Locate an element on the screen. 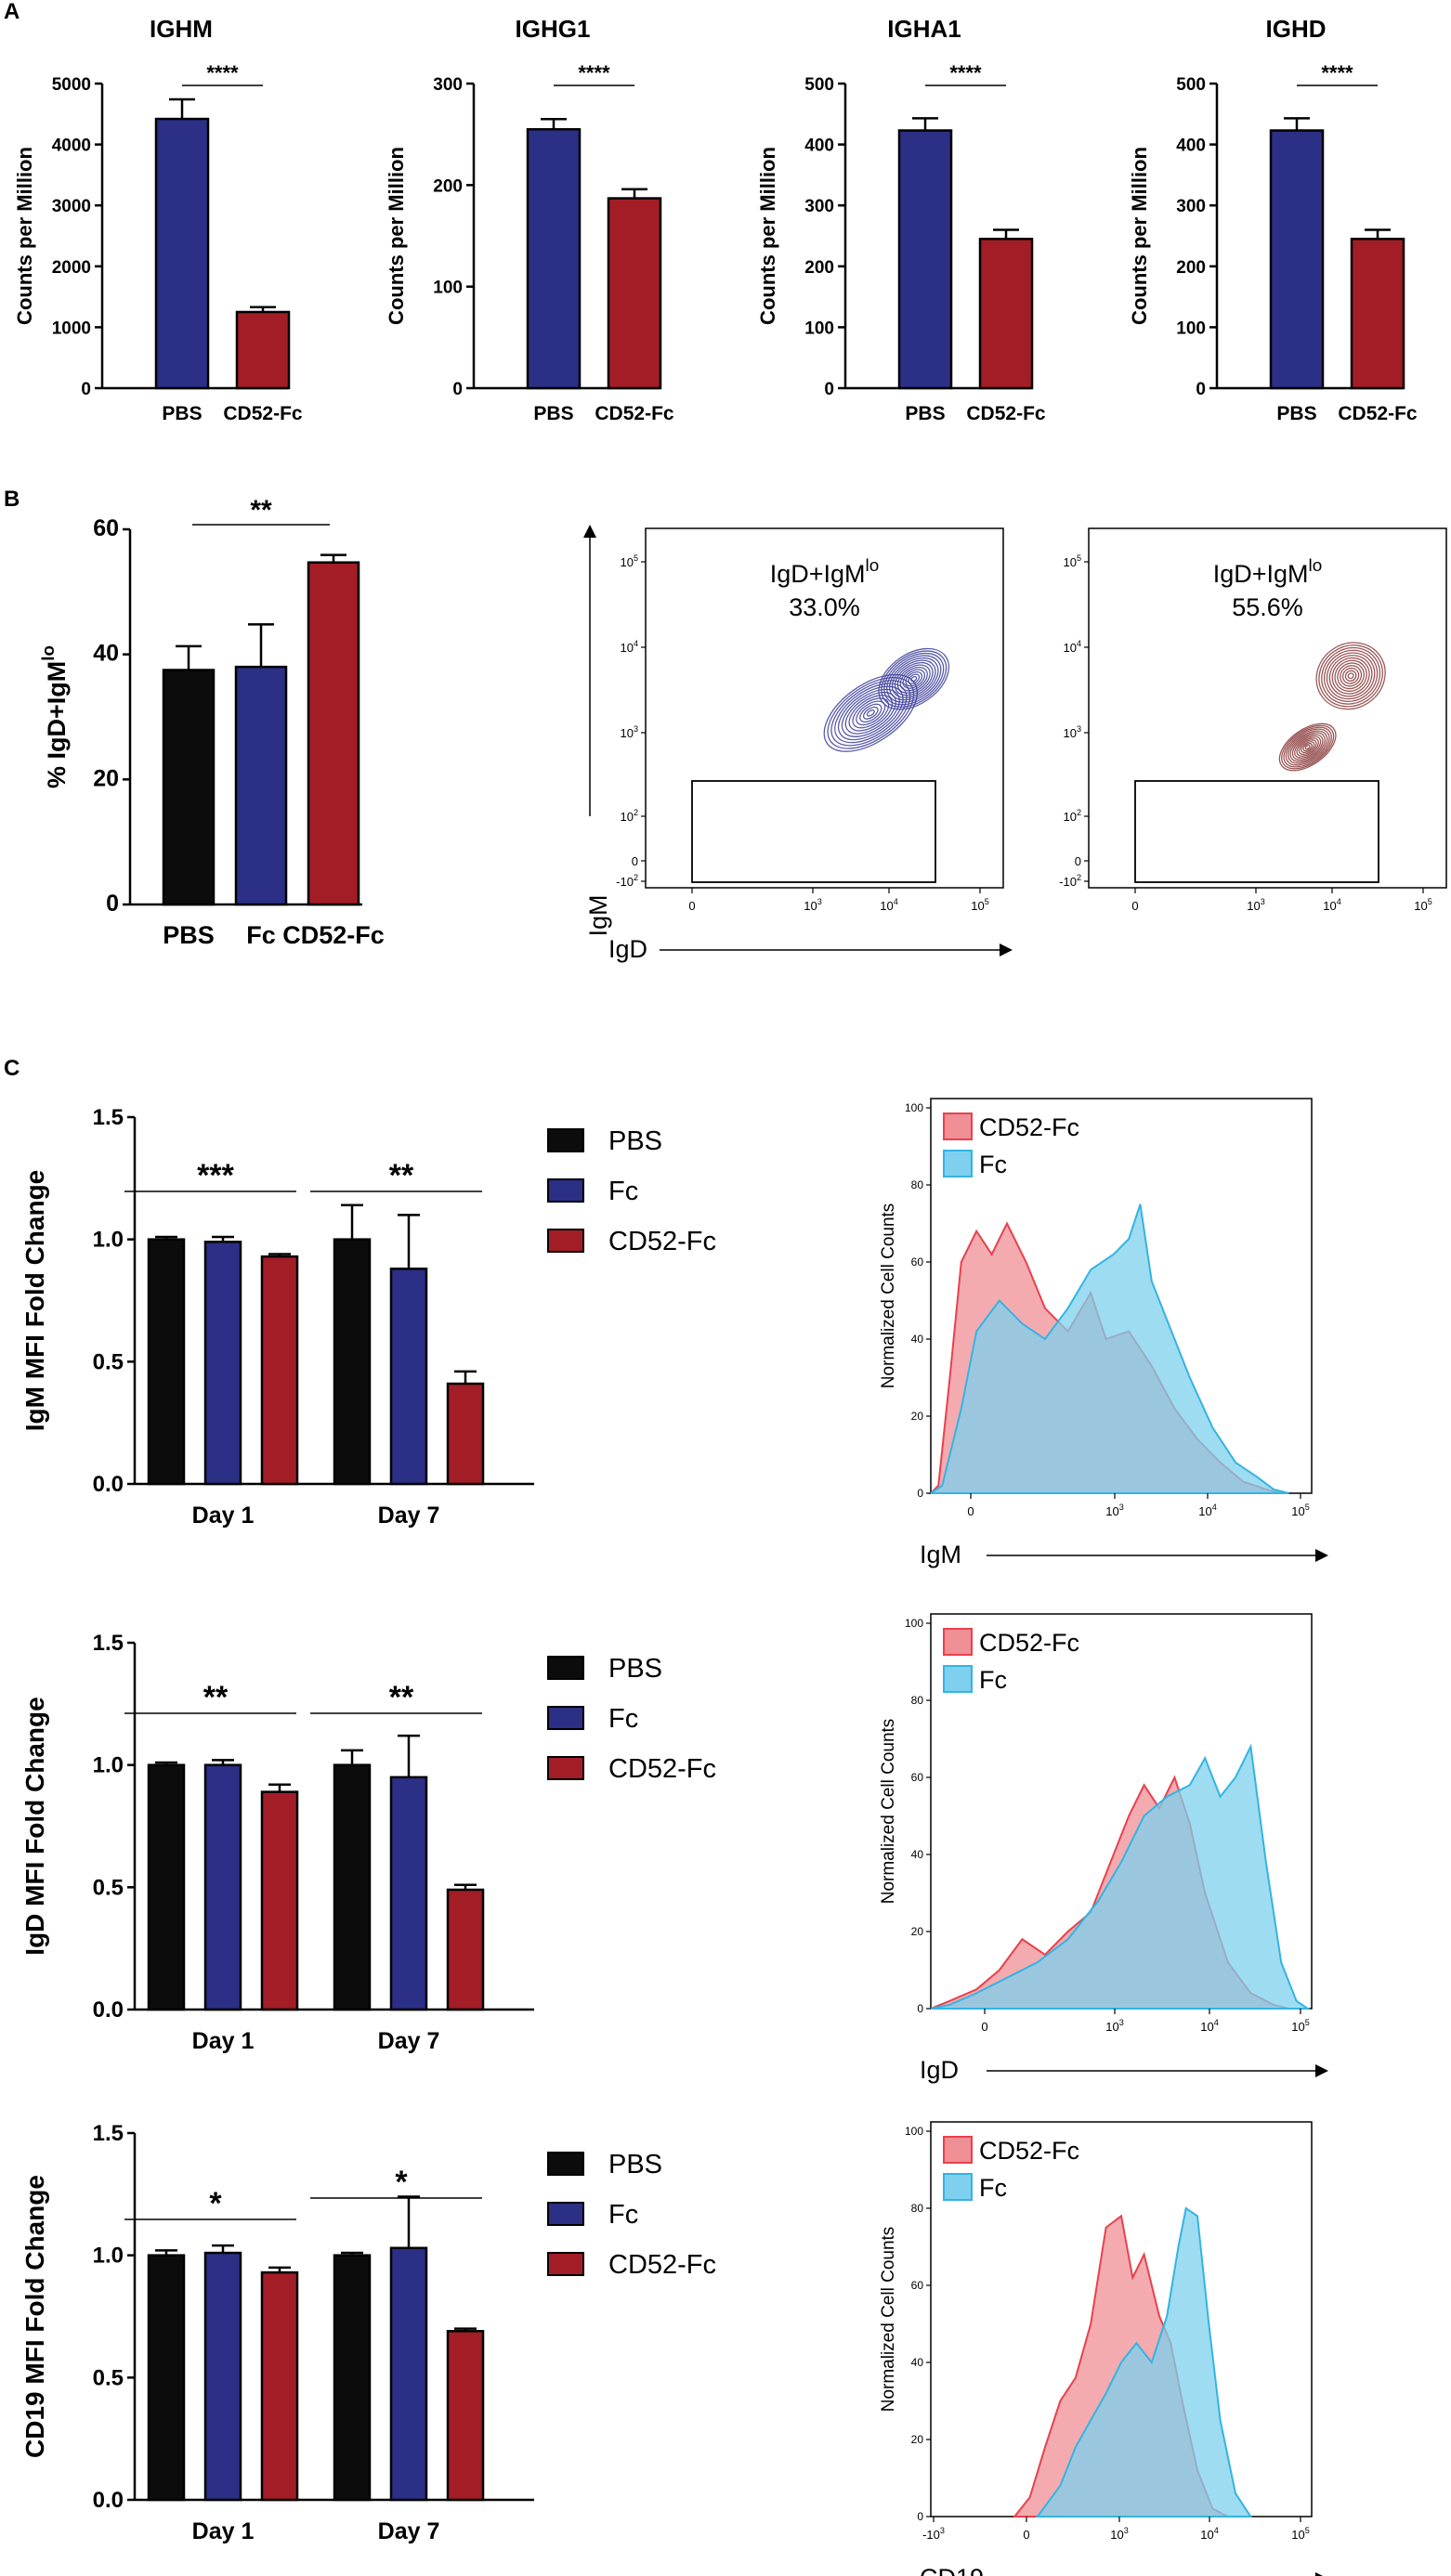 This screenshot has height=2576, width=1451. y-tick-label: 4000 is located at coordinates (71, 146).